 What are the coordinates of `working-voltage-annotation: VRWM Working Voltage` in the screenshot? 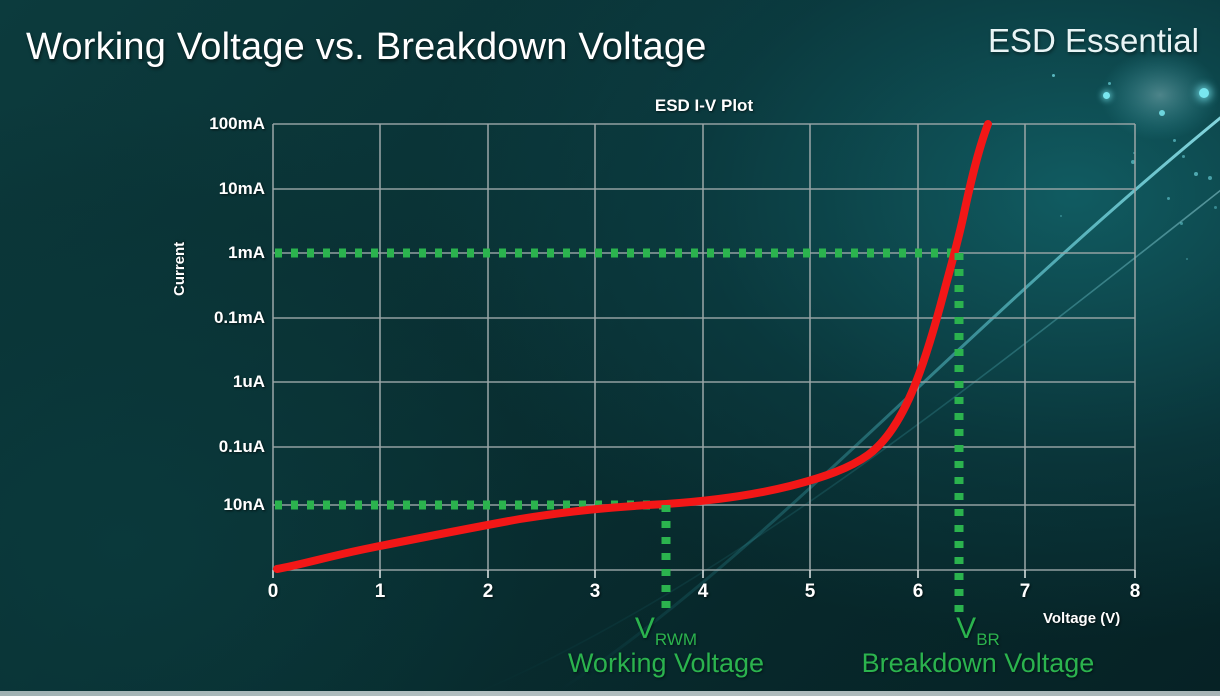 It's located at (666, 645).